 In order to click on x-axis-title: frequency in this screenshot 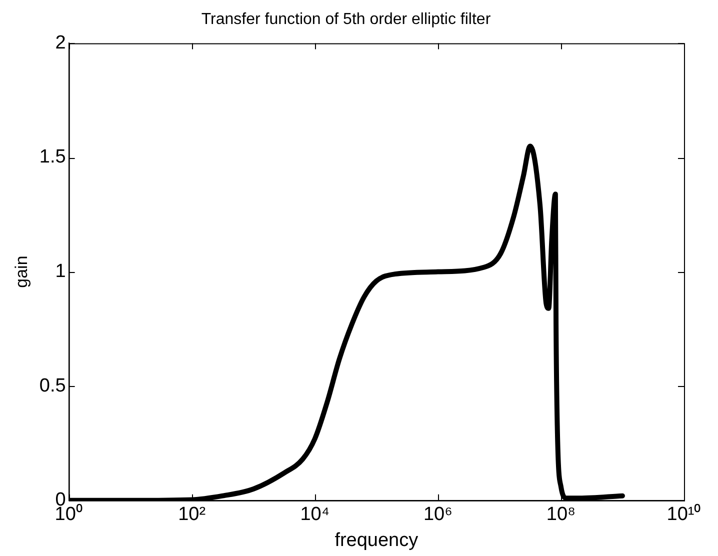, I will do `click(376, 540)`.